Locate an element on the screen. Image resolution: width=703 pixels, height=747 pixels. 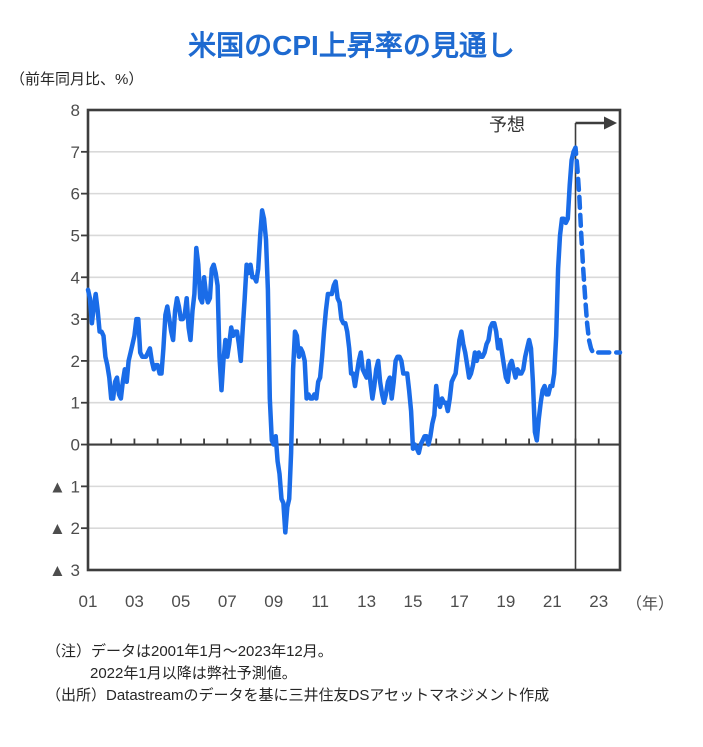
x-tick-label: 15 is located at coordinates (413, 601).